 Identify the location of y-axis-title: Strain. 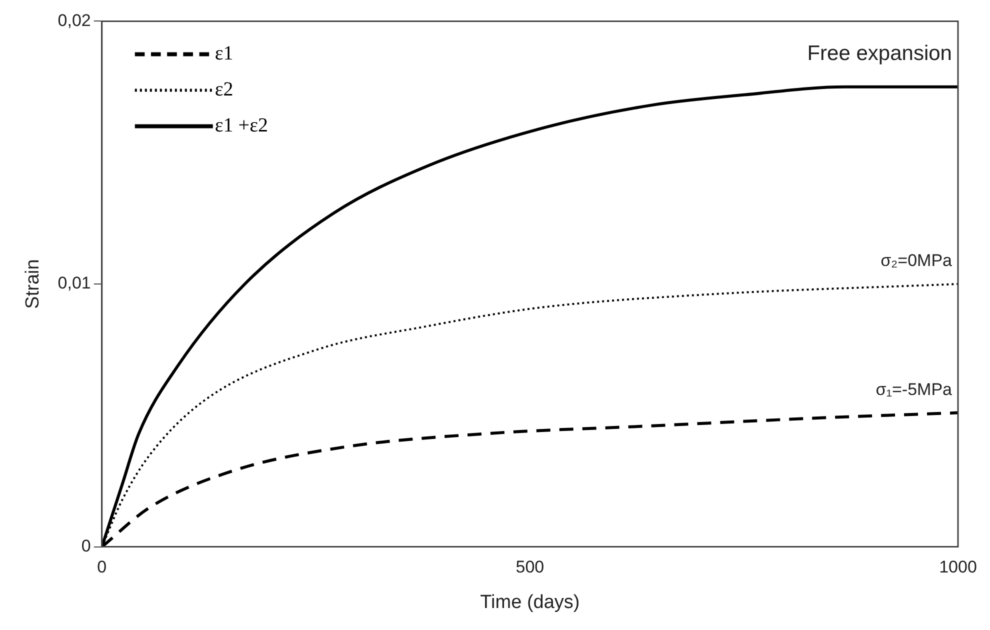
(33, 284).